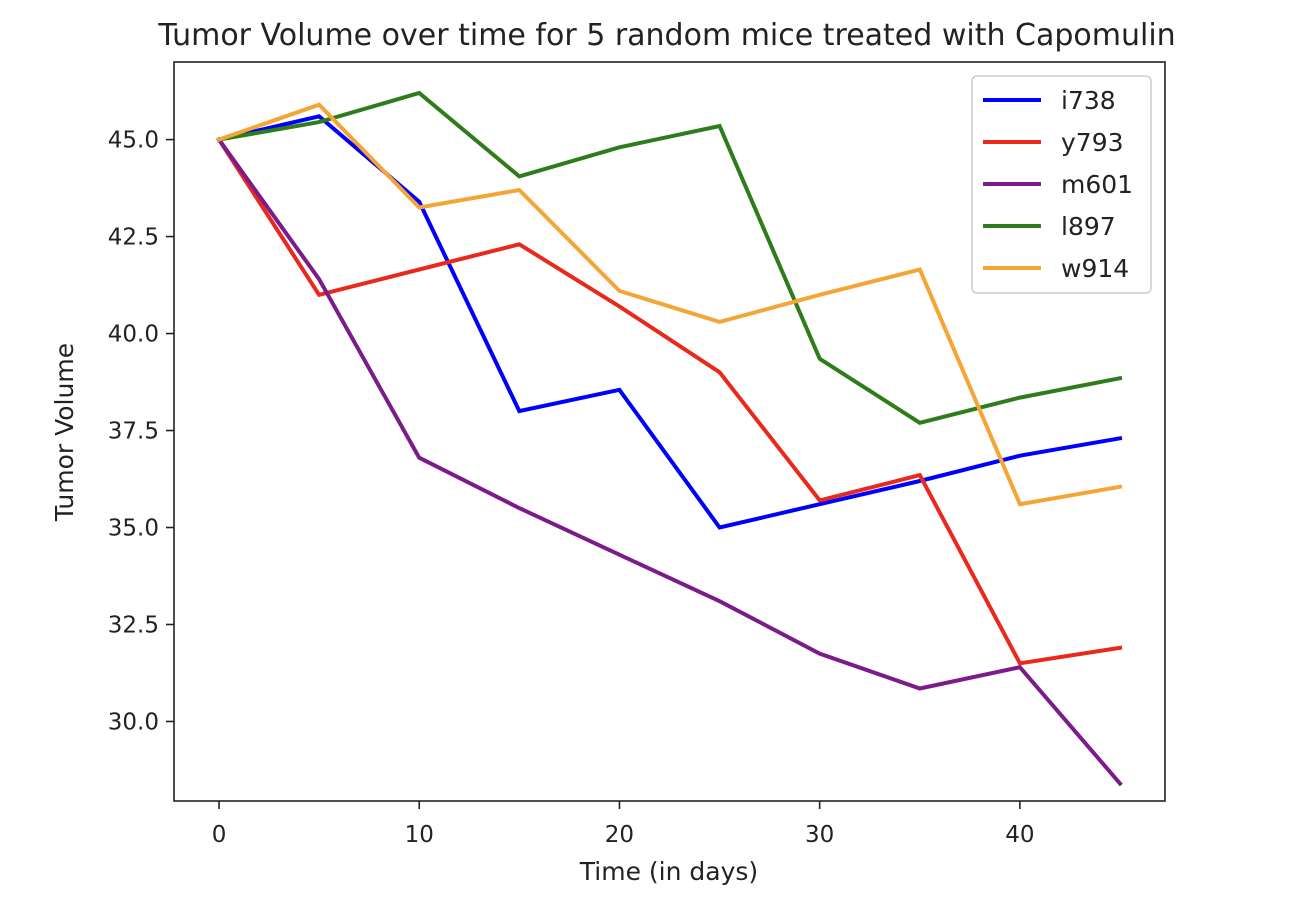 The width and height of the screenshot is (1292, 922). Describe the element at coordinates (133, 529) in the screenshot. I see `y-tick-label: 35.0` at that location.